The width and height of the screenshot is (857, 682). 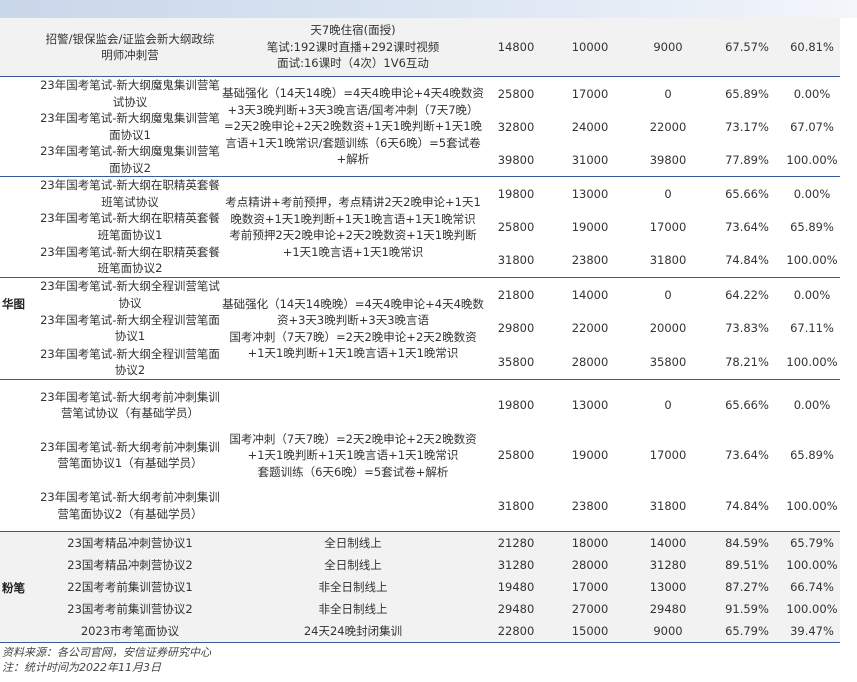 I want to click on cell-value: 89.51%, so click(x=747, y=565).